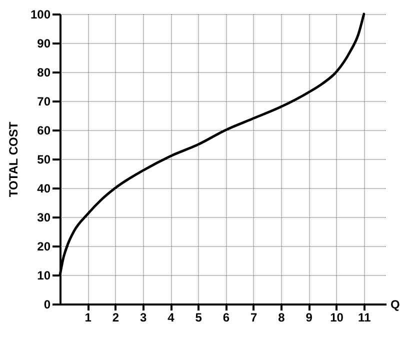  I want to click on y-tick-label: 100, so click(40, 15).